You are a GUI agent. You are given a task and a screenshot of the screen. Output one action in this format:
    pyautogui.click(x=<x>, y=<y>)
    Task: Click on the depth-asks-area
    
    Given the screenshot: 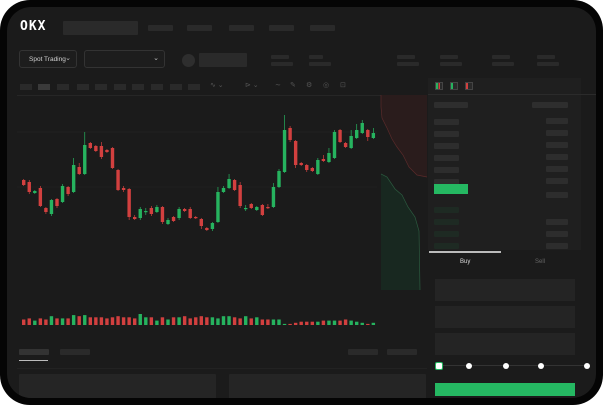 What is the action you would take?
    pyautogui.click(x=404, y=136)
    